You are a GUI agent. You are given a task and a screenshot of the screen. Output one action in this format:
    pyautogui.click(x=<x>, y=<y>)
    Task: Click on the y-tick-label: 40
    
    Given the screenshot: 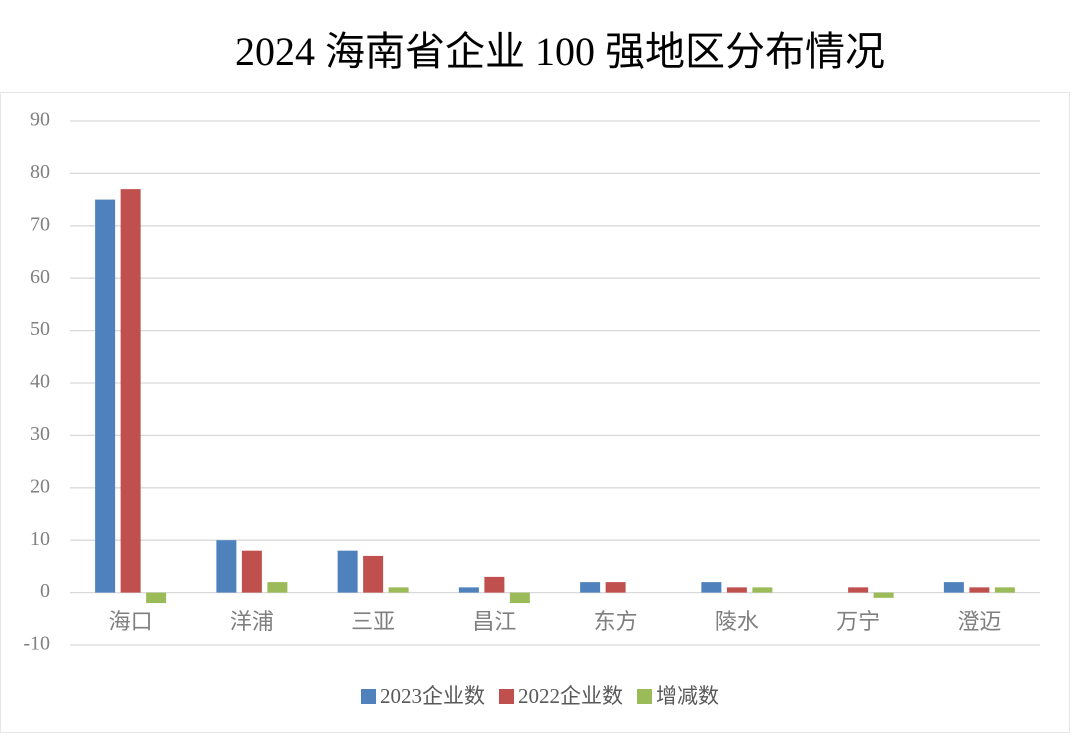 What is the action you would take?
    pyautogui.click(x=40, y=382)
    